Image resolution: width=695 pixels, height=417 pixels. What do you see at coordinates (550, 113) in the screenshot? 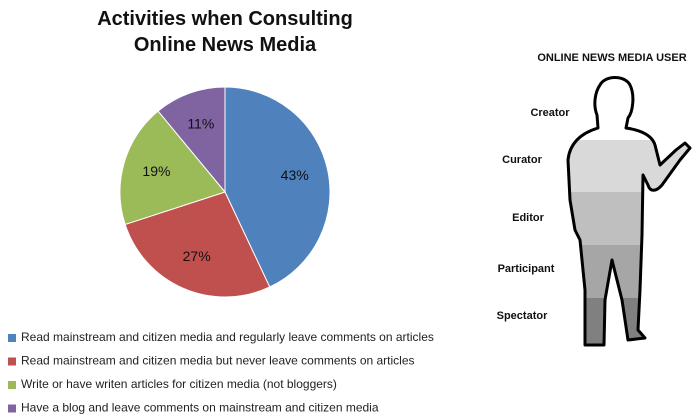
I see `level-label: Creator` at bounding box center [550, 113].